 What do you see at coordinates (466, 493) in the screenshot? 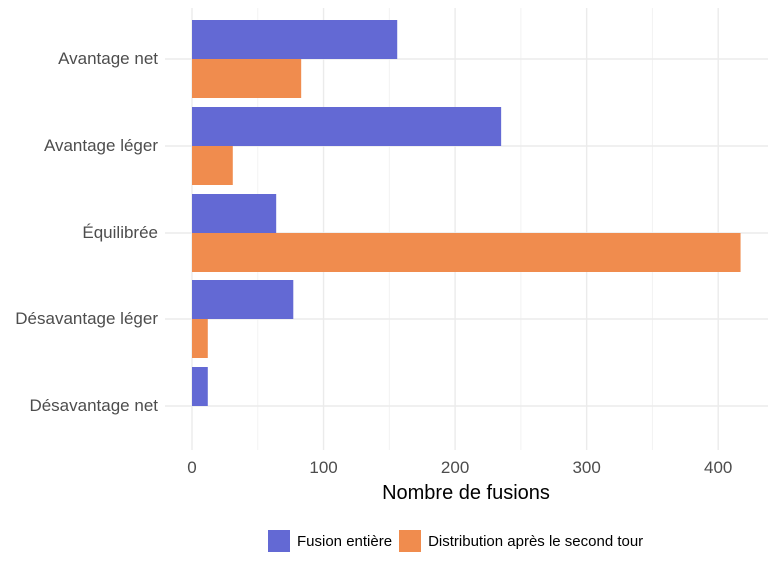
I see `x-axis-title: Nombre de fusions` at bounding box center [466, 493].